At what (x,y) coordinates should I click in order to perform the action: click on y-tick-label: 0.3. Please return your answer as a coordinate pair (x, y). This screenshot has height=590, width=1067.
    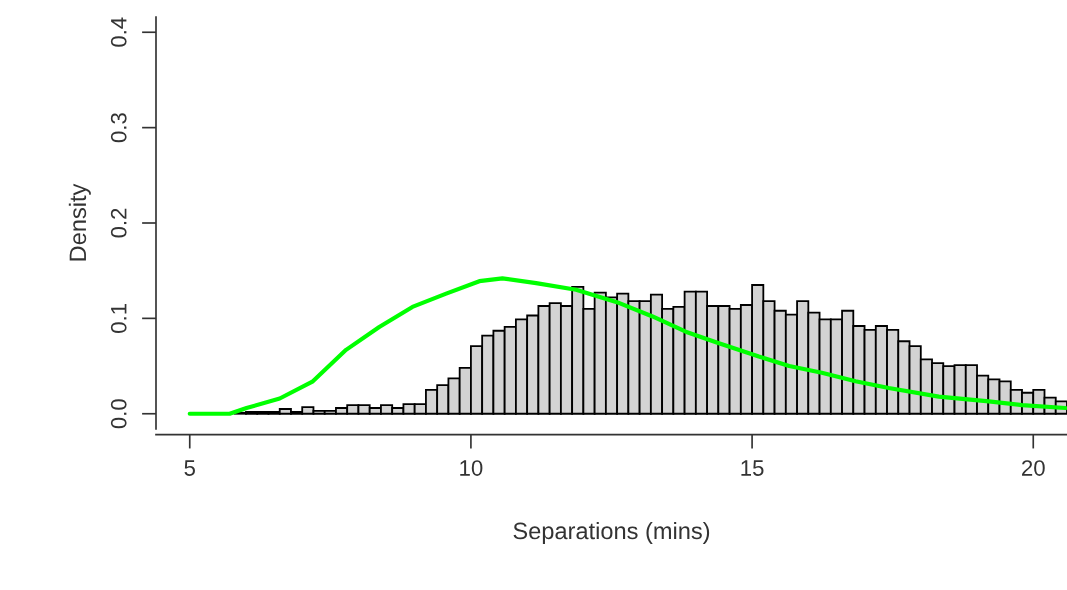
    Looking at the image, I should click on (118, 128).